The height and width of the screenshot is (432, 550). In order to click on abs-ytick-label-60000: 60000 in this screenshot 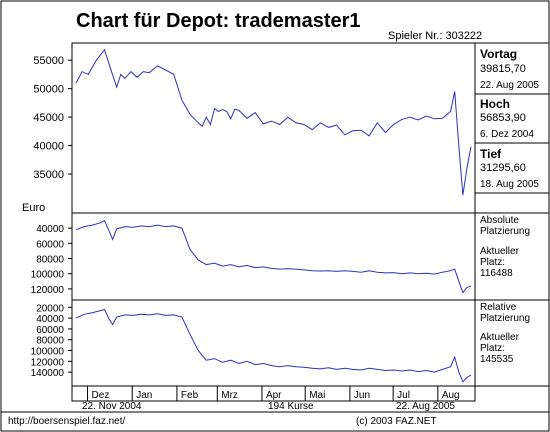, I will do `click(50, 244)`.